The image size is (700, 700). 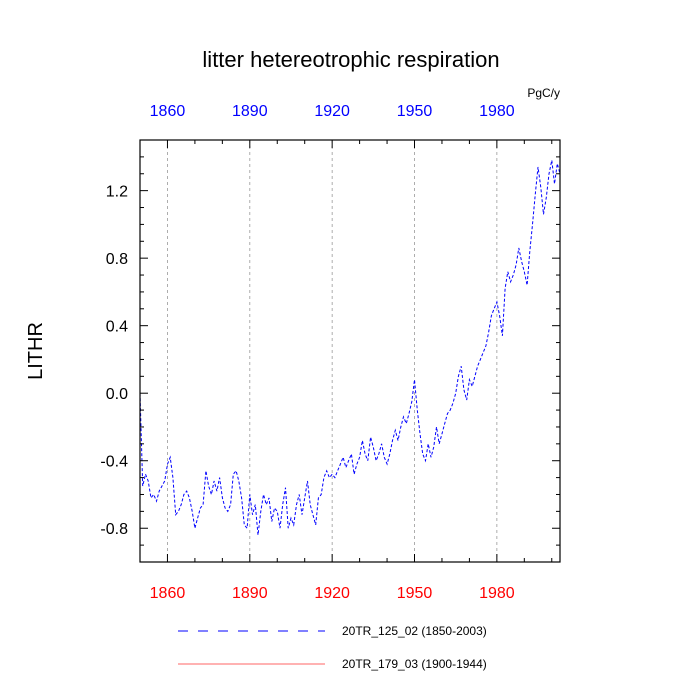 I want to click on x-tick-label-top-1890: 1890, so click(x=250, y=111).